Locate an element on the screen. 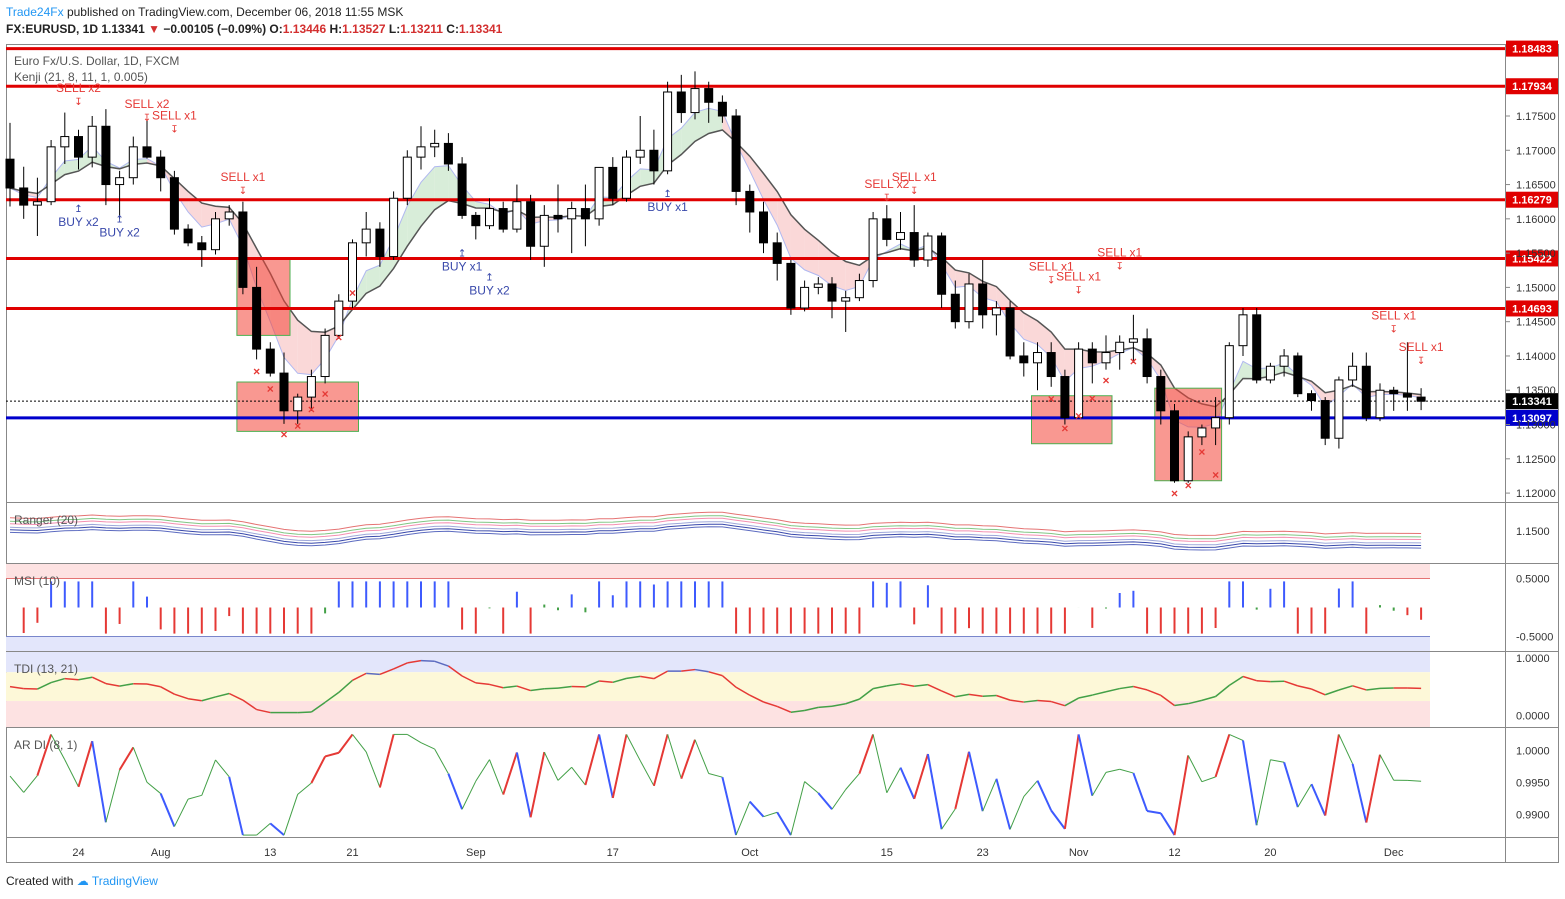  y-tick-label: 1.12500 is located at coordinates (1536, 460).